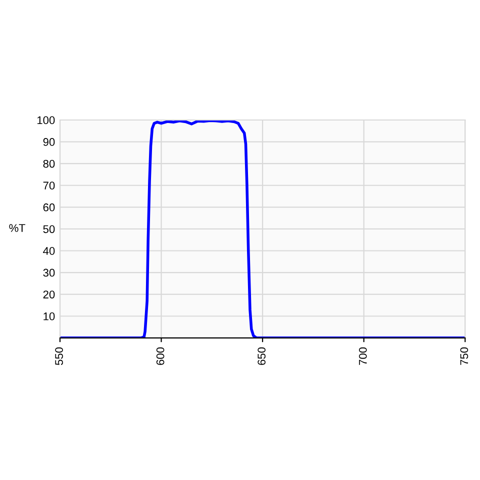 This screenshot has height=480, width=480. Describe the element at coordinates (160, 356) in the screenshot. I see `x-tick-label: 600` at that location.